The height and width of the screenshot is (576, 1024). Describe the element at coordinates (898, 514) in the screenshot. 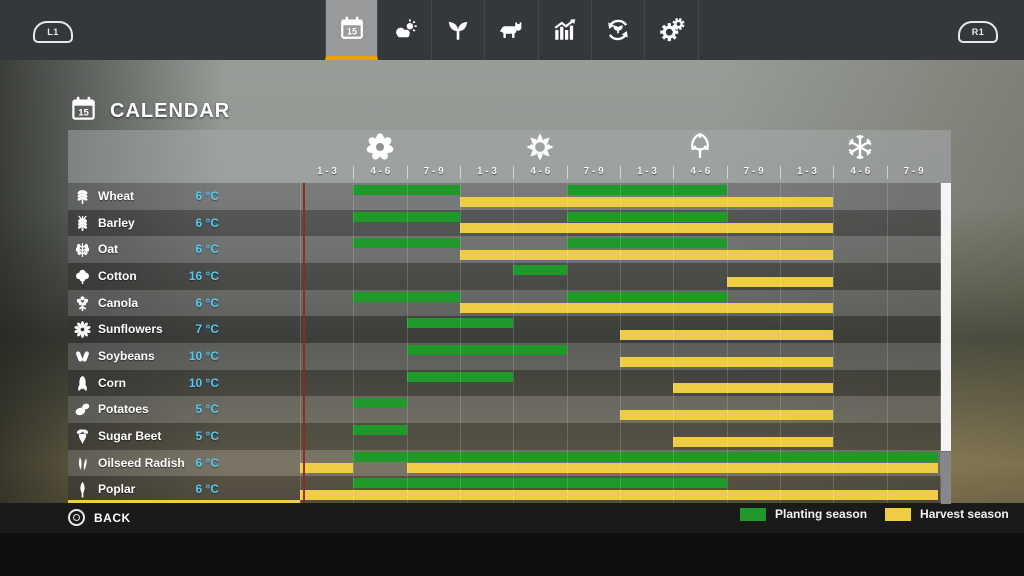

I see `harvest-season-swatch` at that location.